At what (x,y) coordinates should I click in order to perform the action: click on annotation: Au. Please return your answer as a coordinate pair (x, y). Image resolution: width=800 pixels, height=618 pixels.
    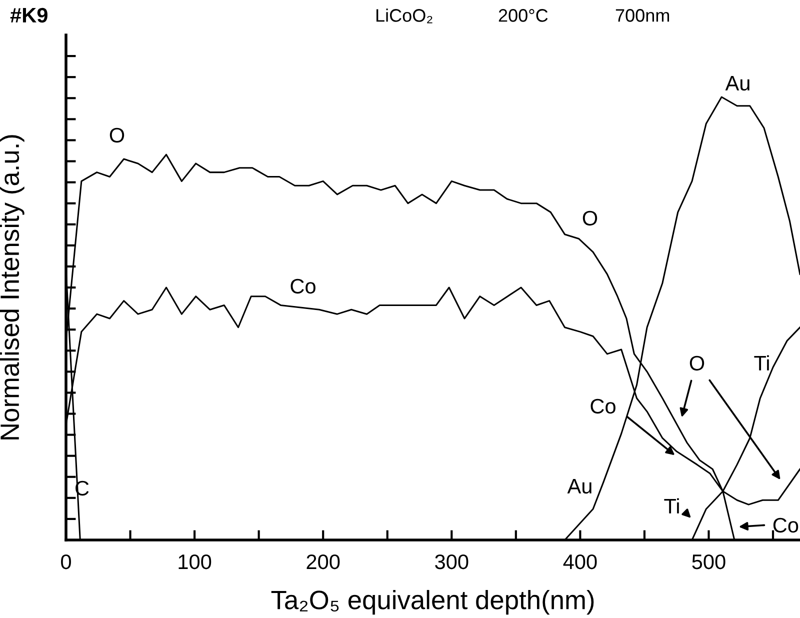
    Looking at the image, I should click on (579, 486).